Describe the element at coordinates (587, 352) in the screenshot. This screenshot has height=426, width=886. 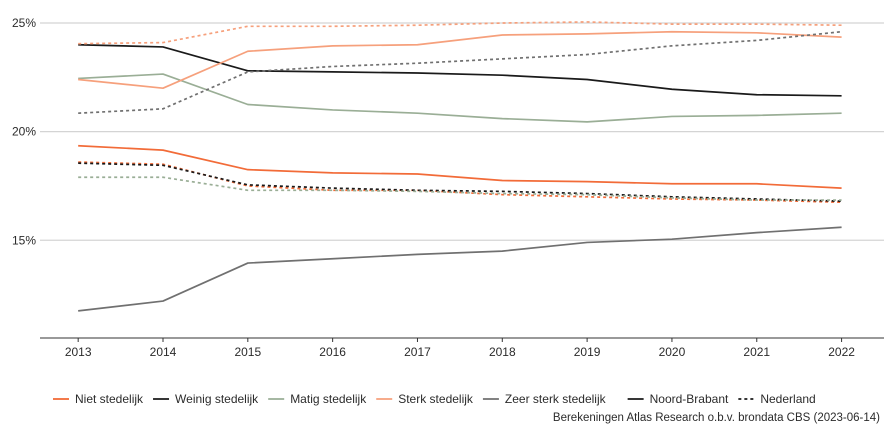
I see `x-tick-label: 2019` at that location.